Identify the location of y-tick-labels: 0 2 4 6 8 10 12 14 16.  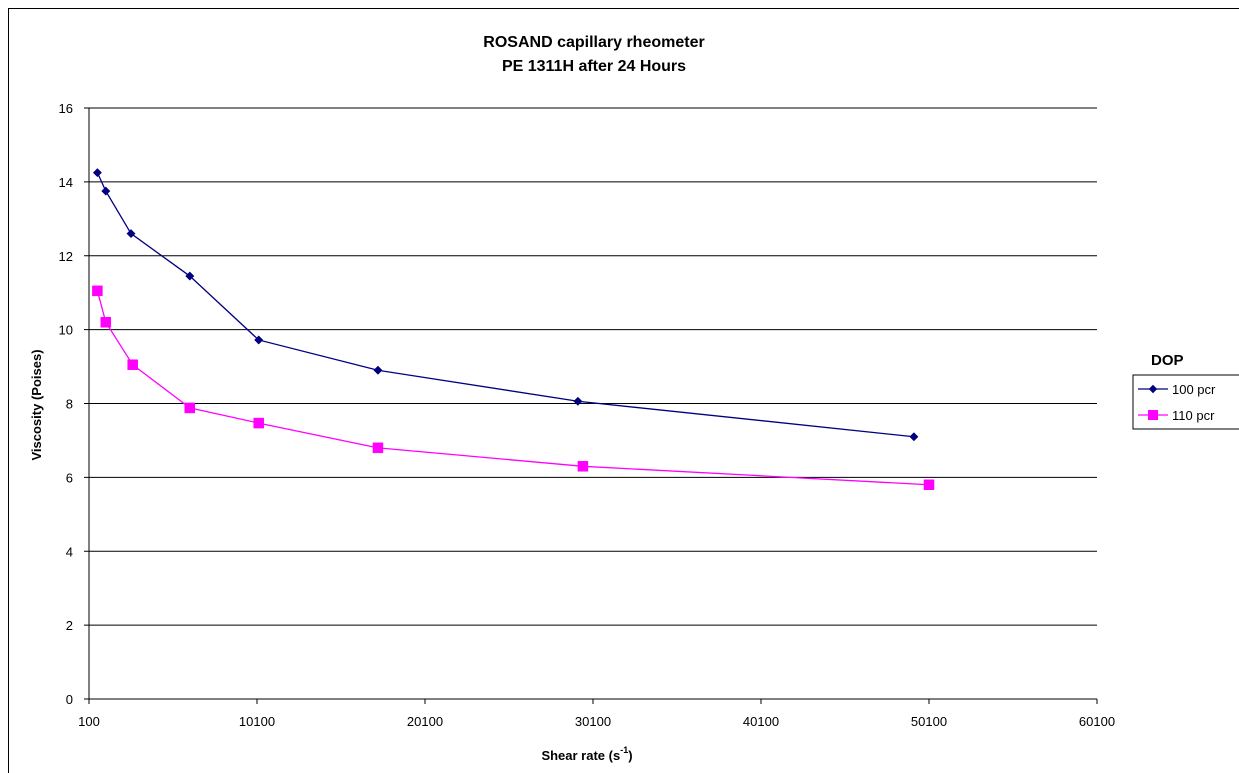
(66, 404).